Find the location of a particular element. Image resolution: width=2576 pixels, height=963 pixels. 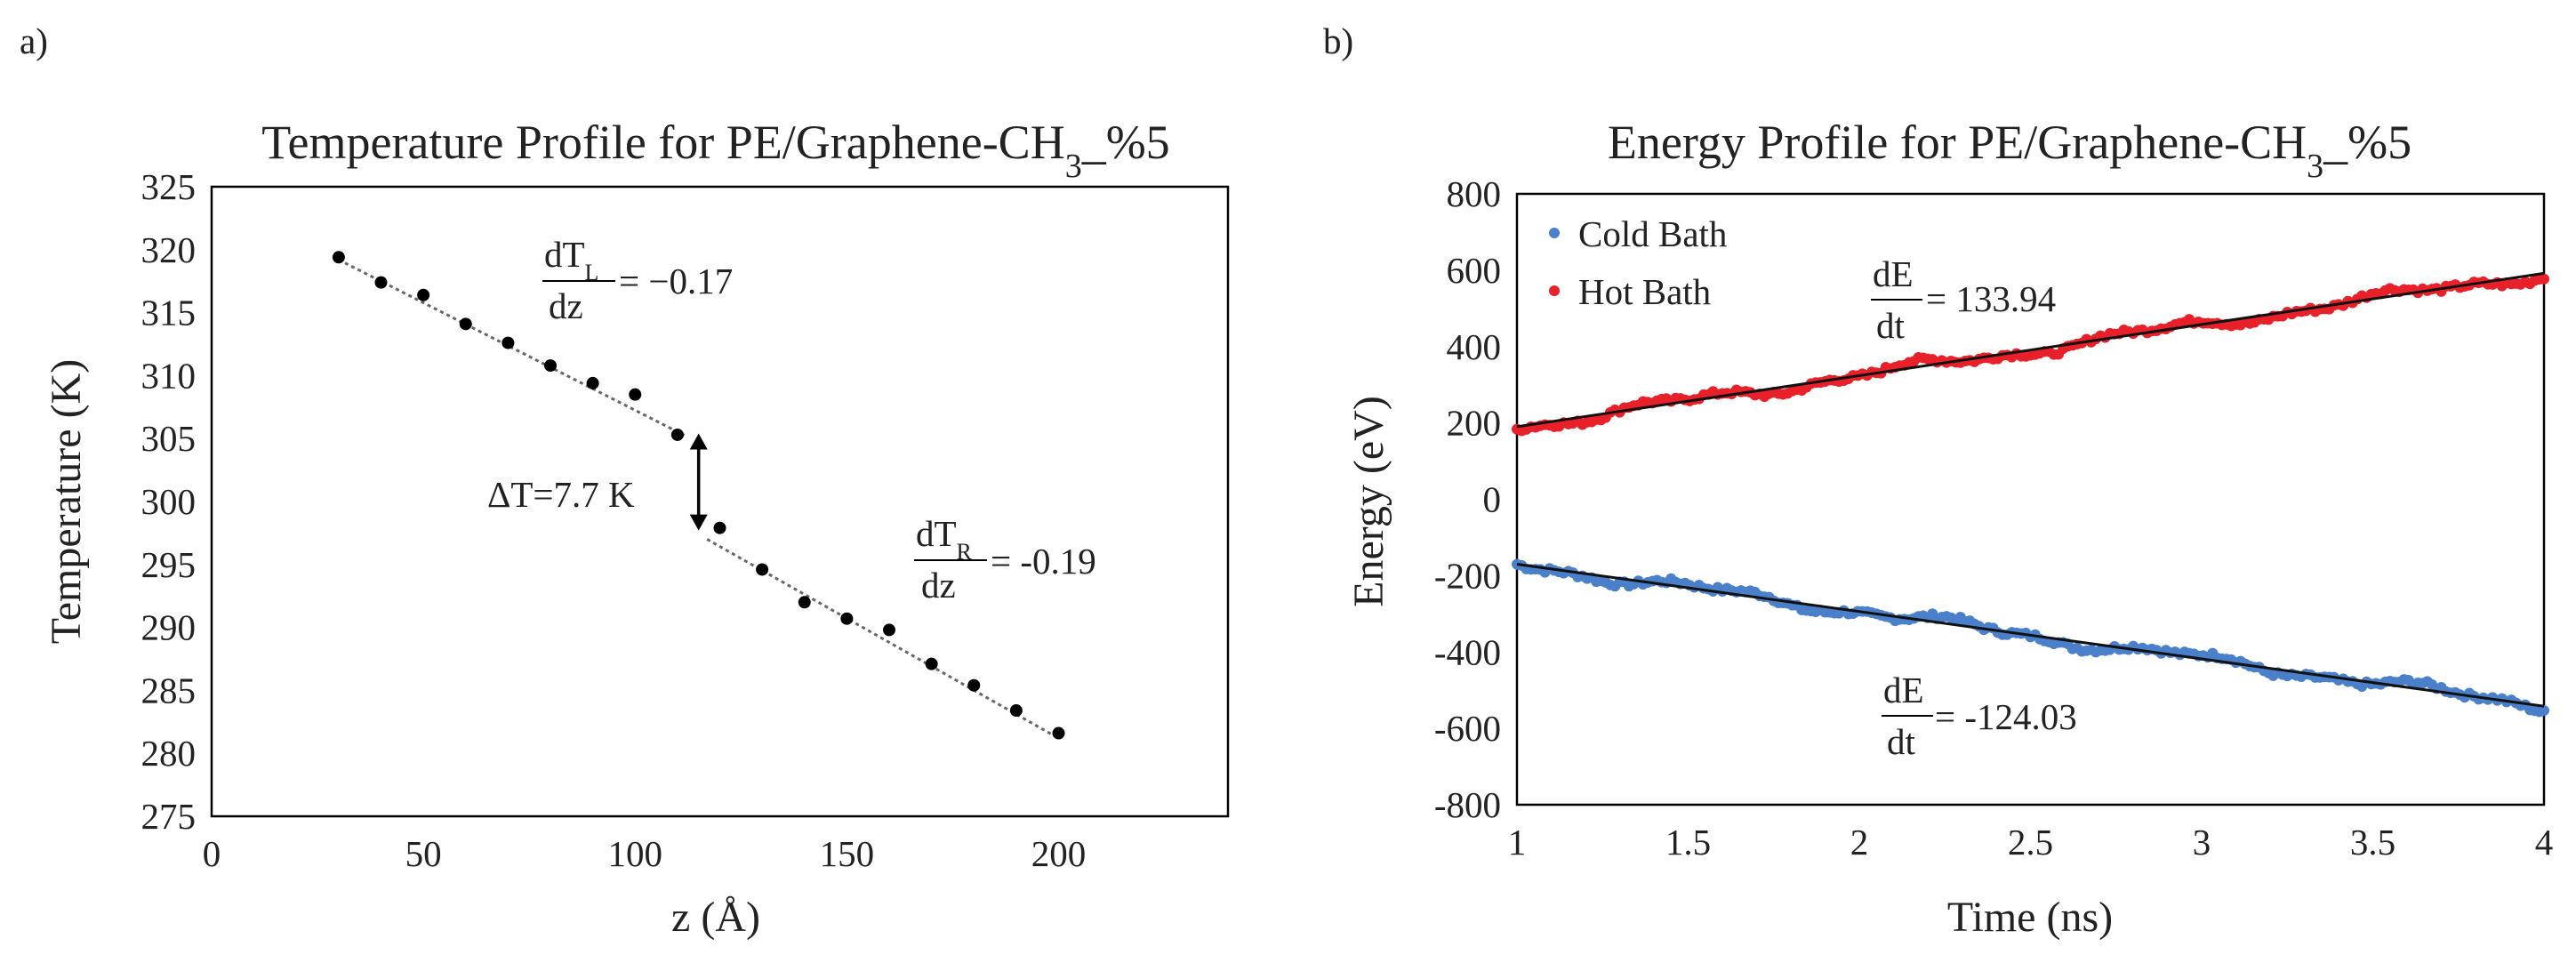

chart-a-x-tick-label: 150 is located at coordinates (847, 853).